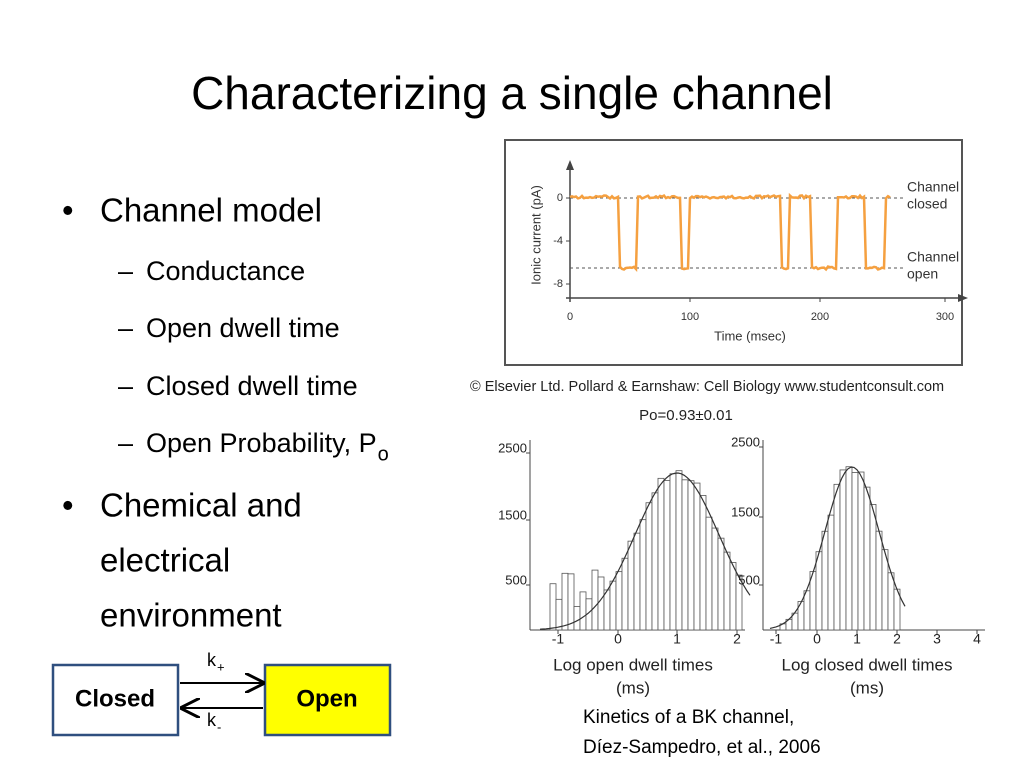  What do you see at coordinates (560, 198) in the screenshot?
I see `y-tick-label: 0` at bounding box center [560, 198].